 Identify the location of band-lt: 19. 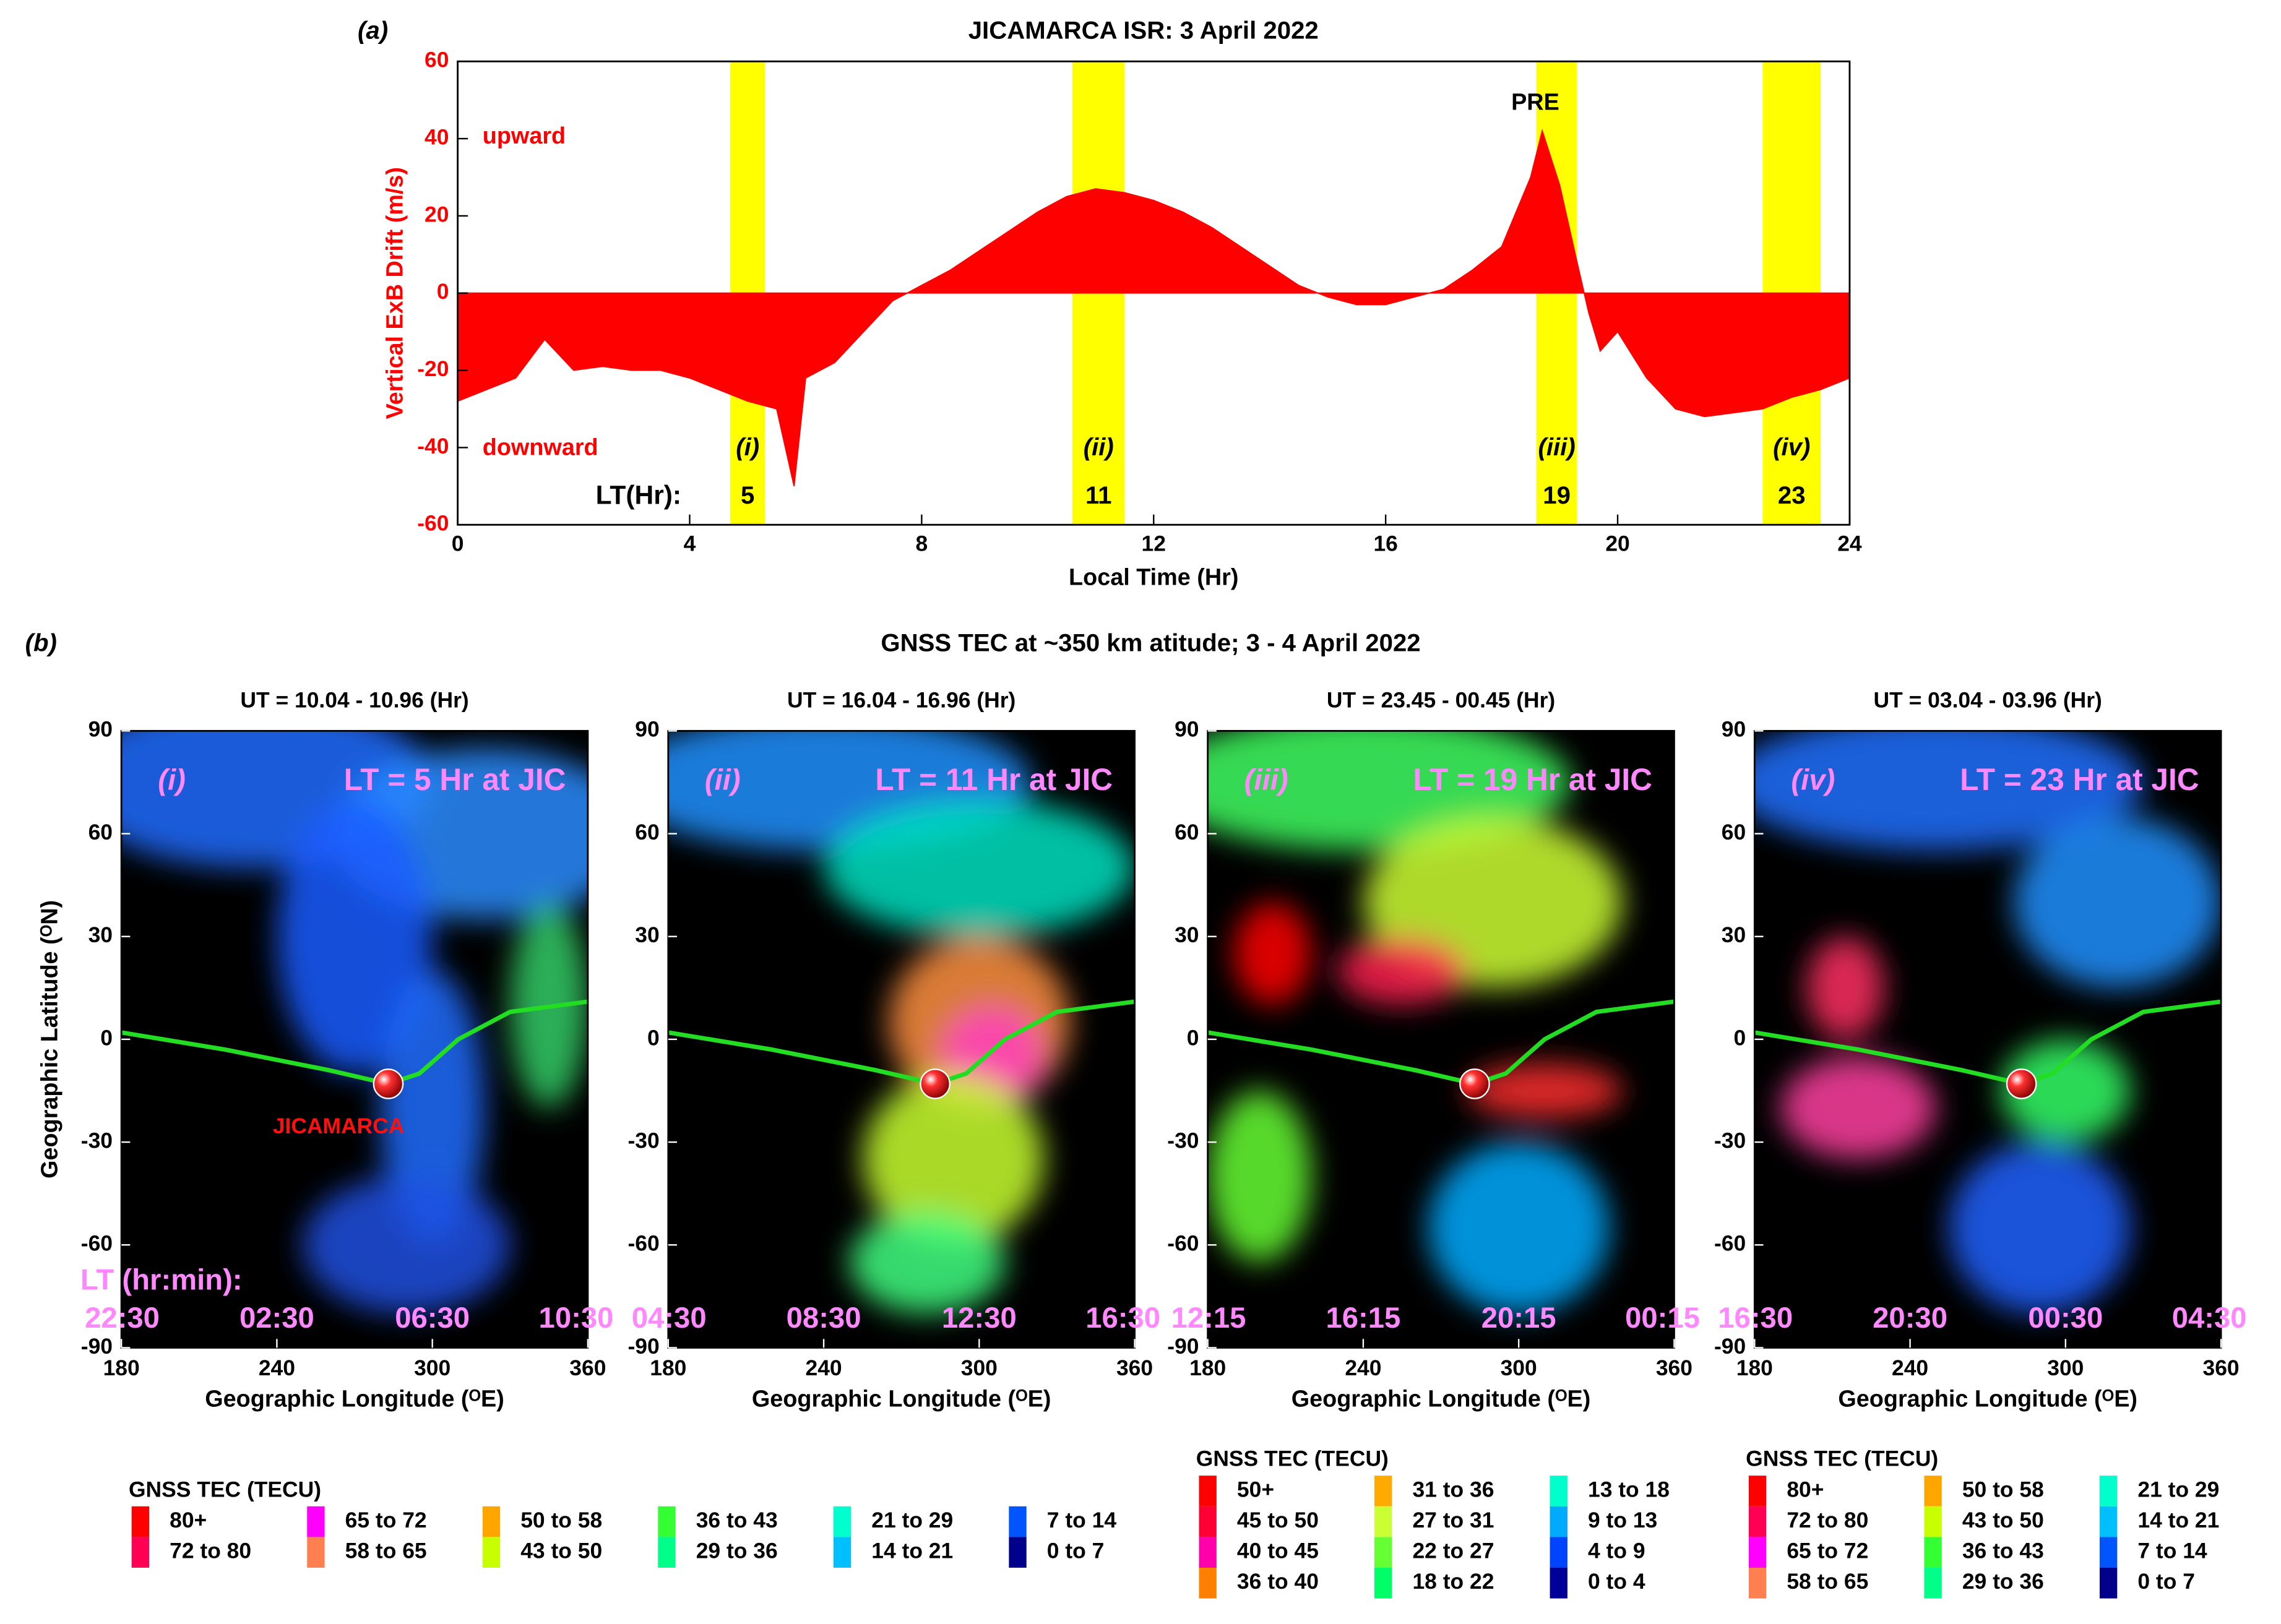
(1557, 495).